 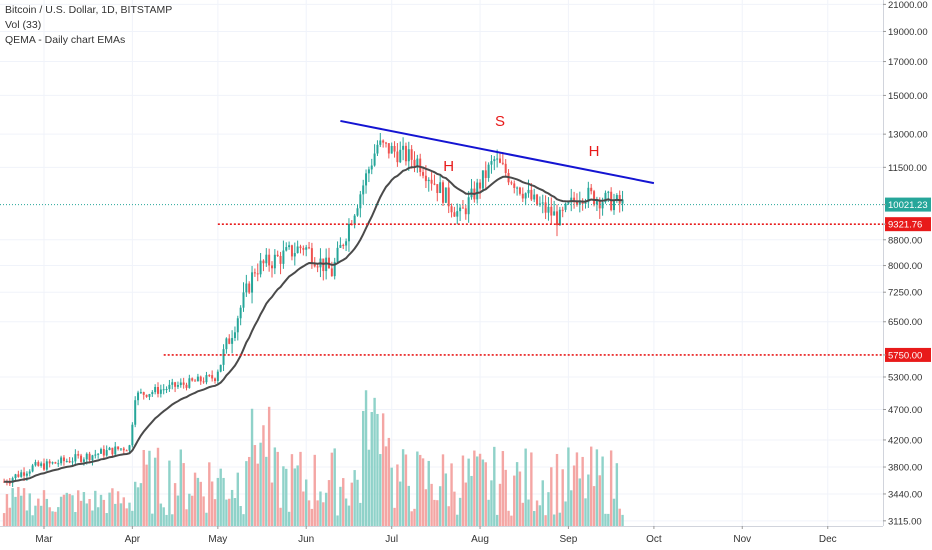 I want to click on price-tick-label: 7250.00, so click(x=905, y=293).